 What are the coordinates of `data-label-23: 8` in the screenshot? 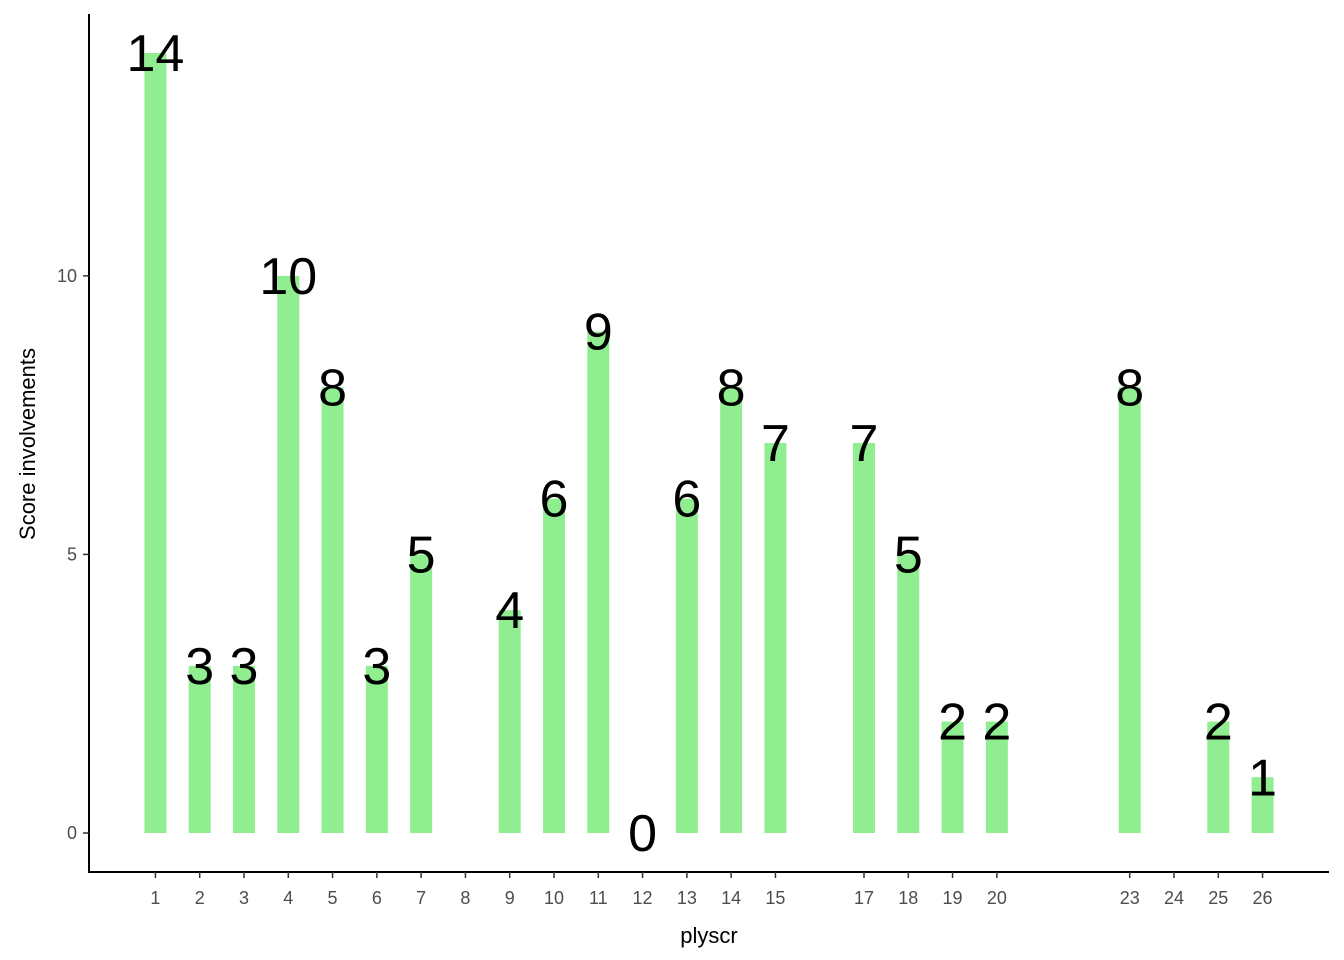 It's located at (1129, 388).